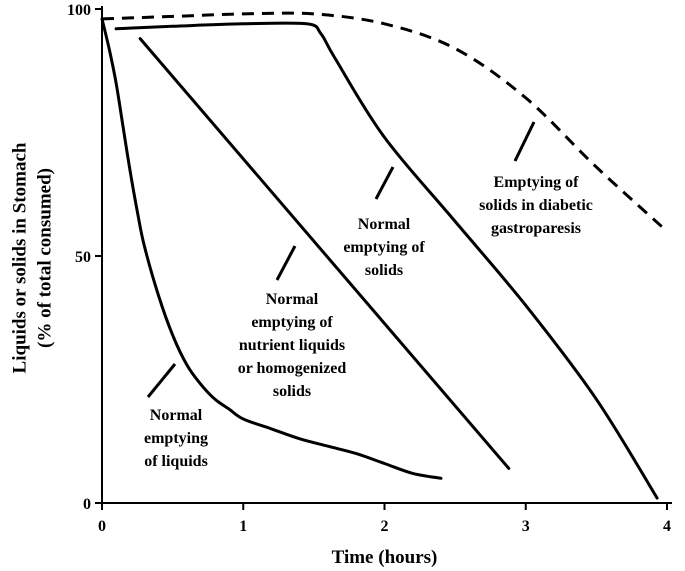  Describe the element at coordinates (176, 461) in the screenshot. I see `annotation-line: of liquids` at that location.